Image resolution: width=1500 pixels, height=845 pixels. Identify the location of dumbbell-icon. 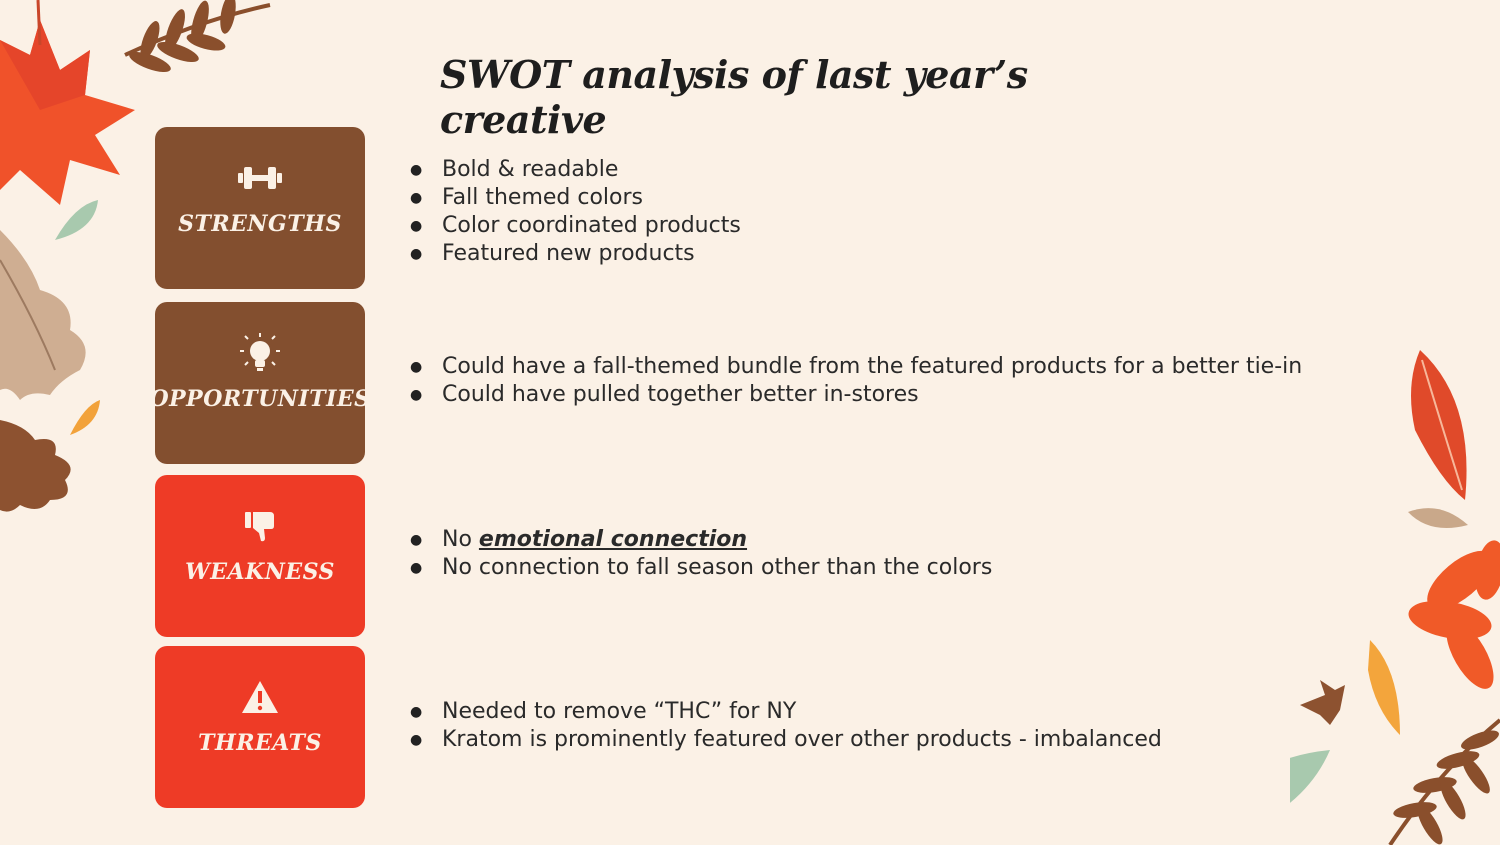
(260, 178).